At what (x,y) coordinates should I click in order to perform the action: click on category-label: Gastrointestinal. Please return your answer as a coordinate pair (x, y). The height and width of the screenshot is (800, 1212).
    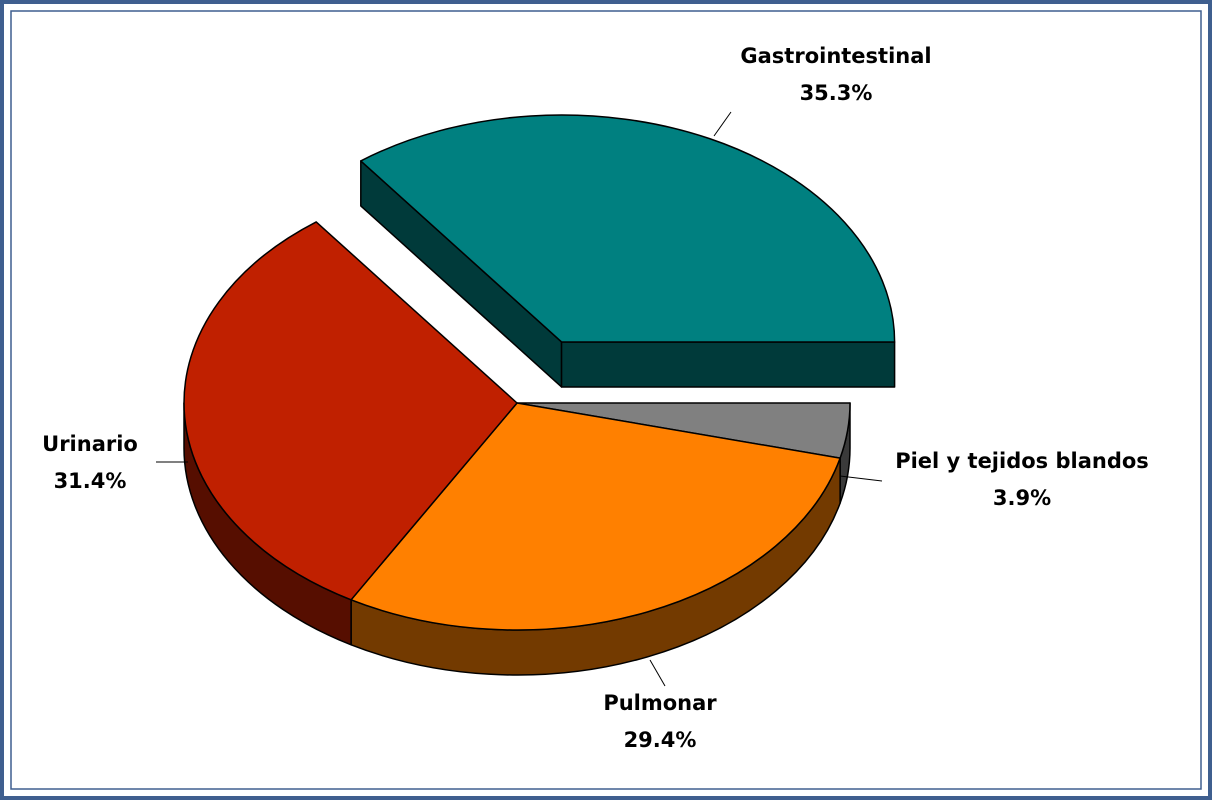
    Looking at the image, I should click on (835, 56).